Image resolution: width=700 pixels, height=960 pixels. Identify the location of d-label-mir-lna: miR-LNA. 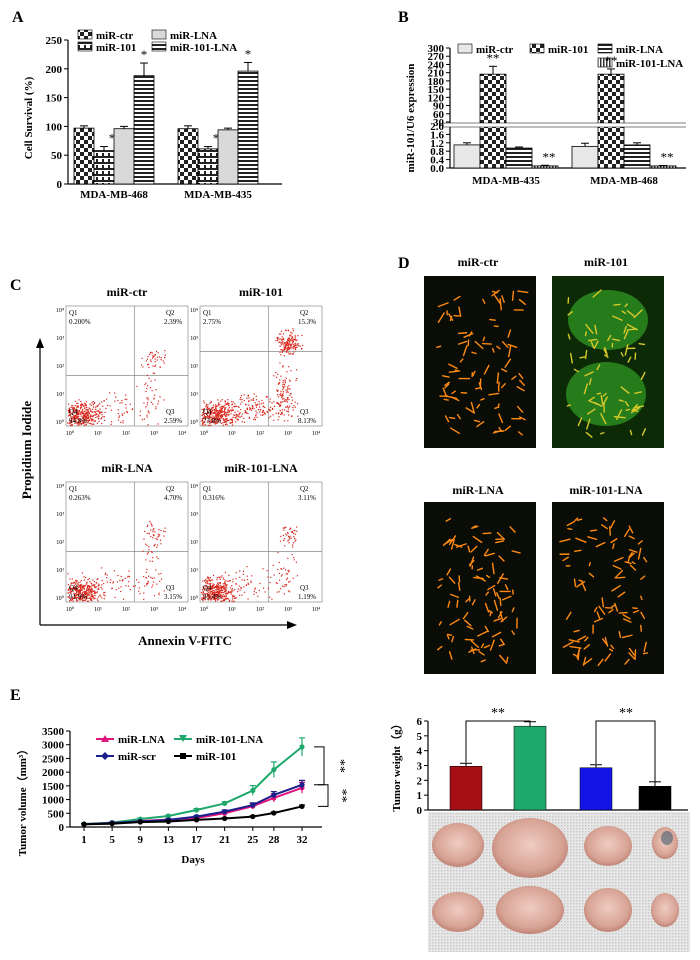
(478, 490).